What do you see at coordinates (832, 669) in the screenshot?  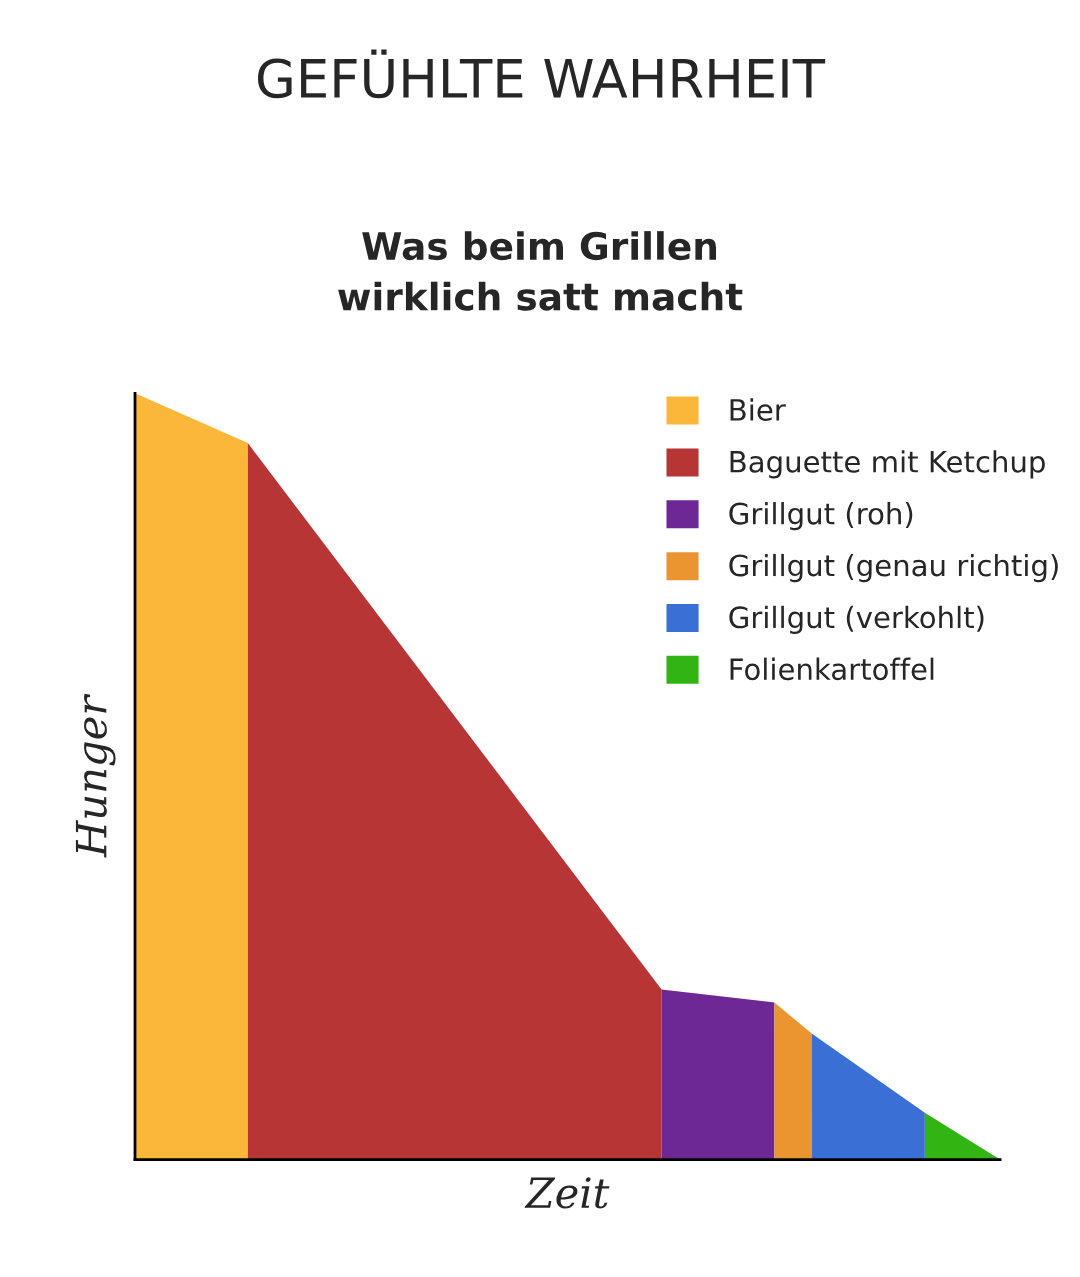 I see `legend-label: Folienkartoffel` at bounding box center [832, 669].